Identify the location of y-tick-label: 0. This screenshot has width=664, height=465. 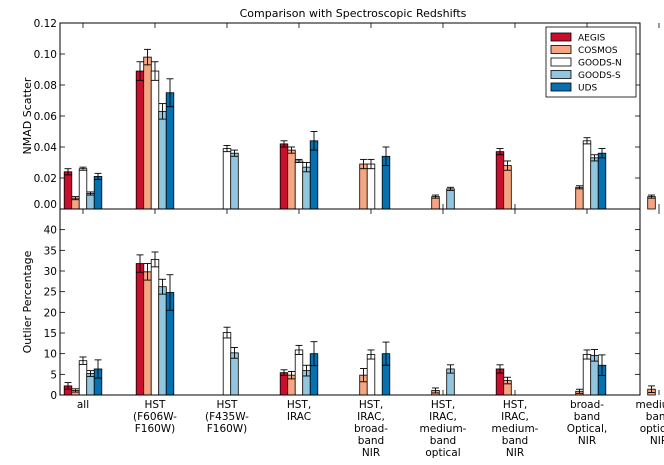
(53, 396).